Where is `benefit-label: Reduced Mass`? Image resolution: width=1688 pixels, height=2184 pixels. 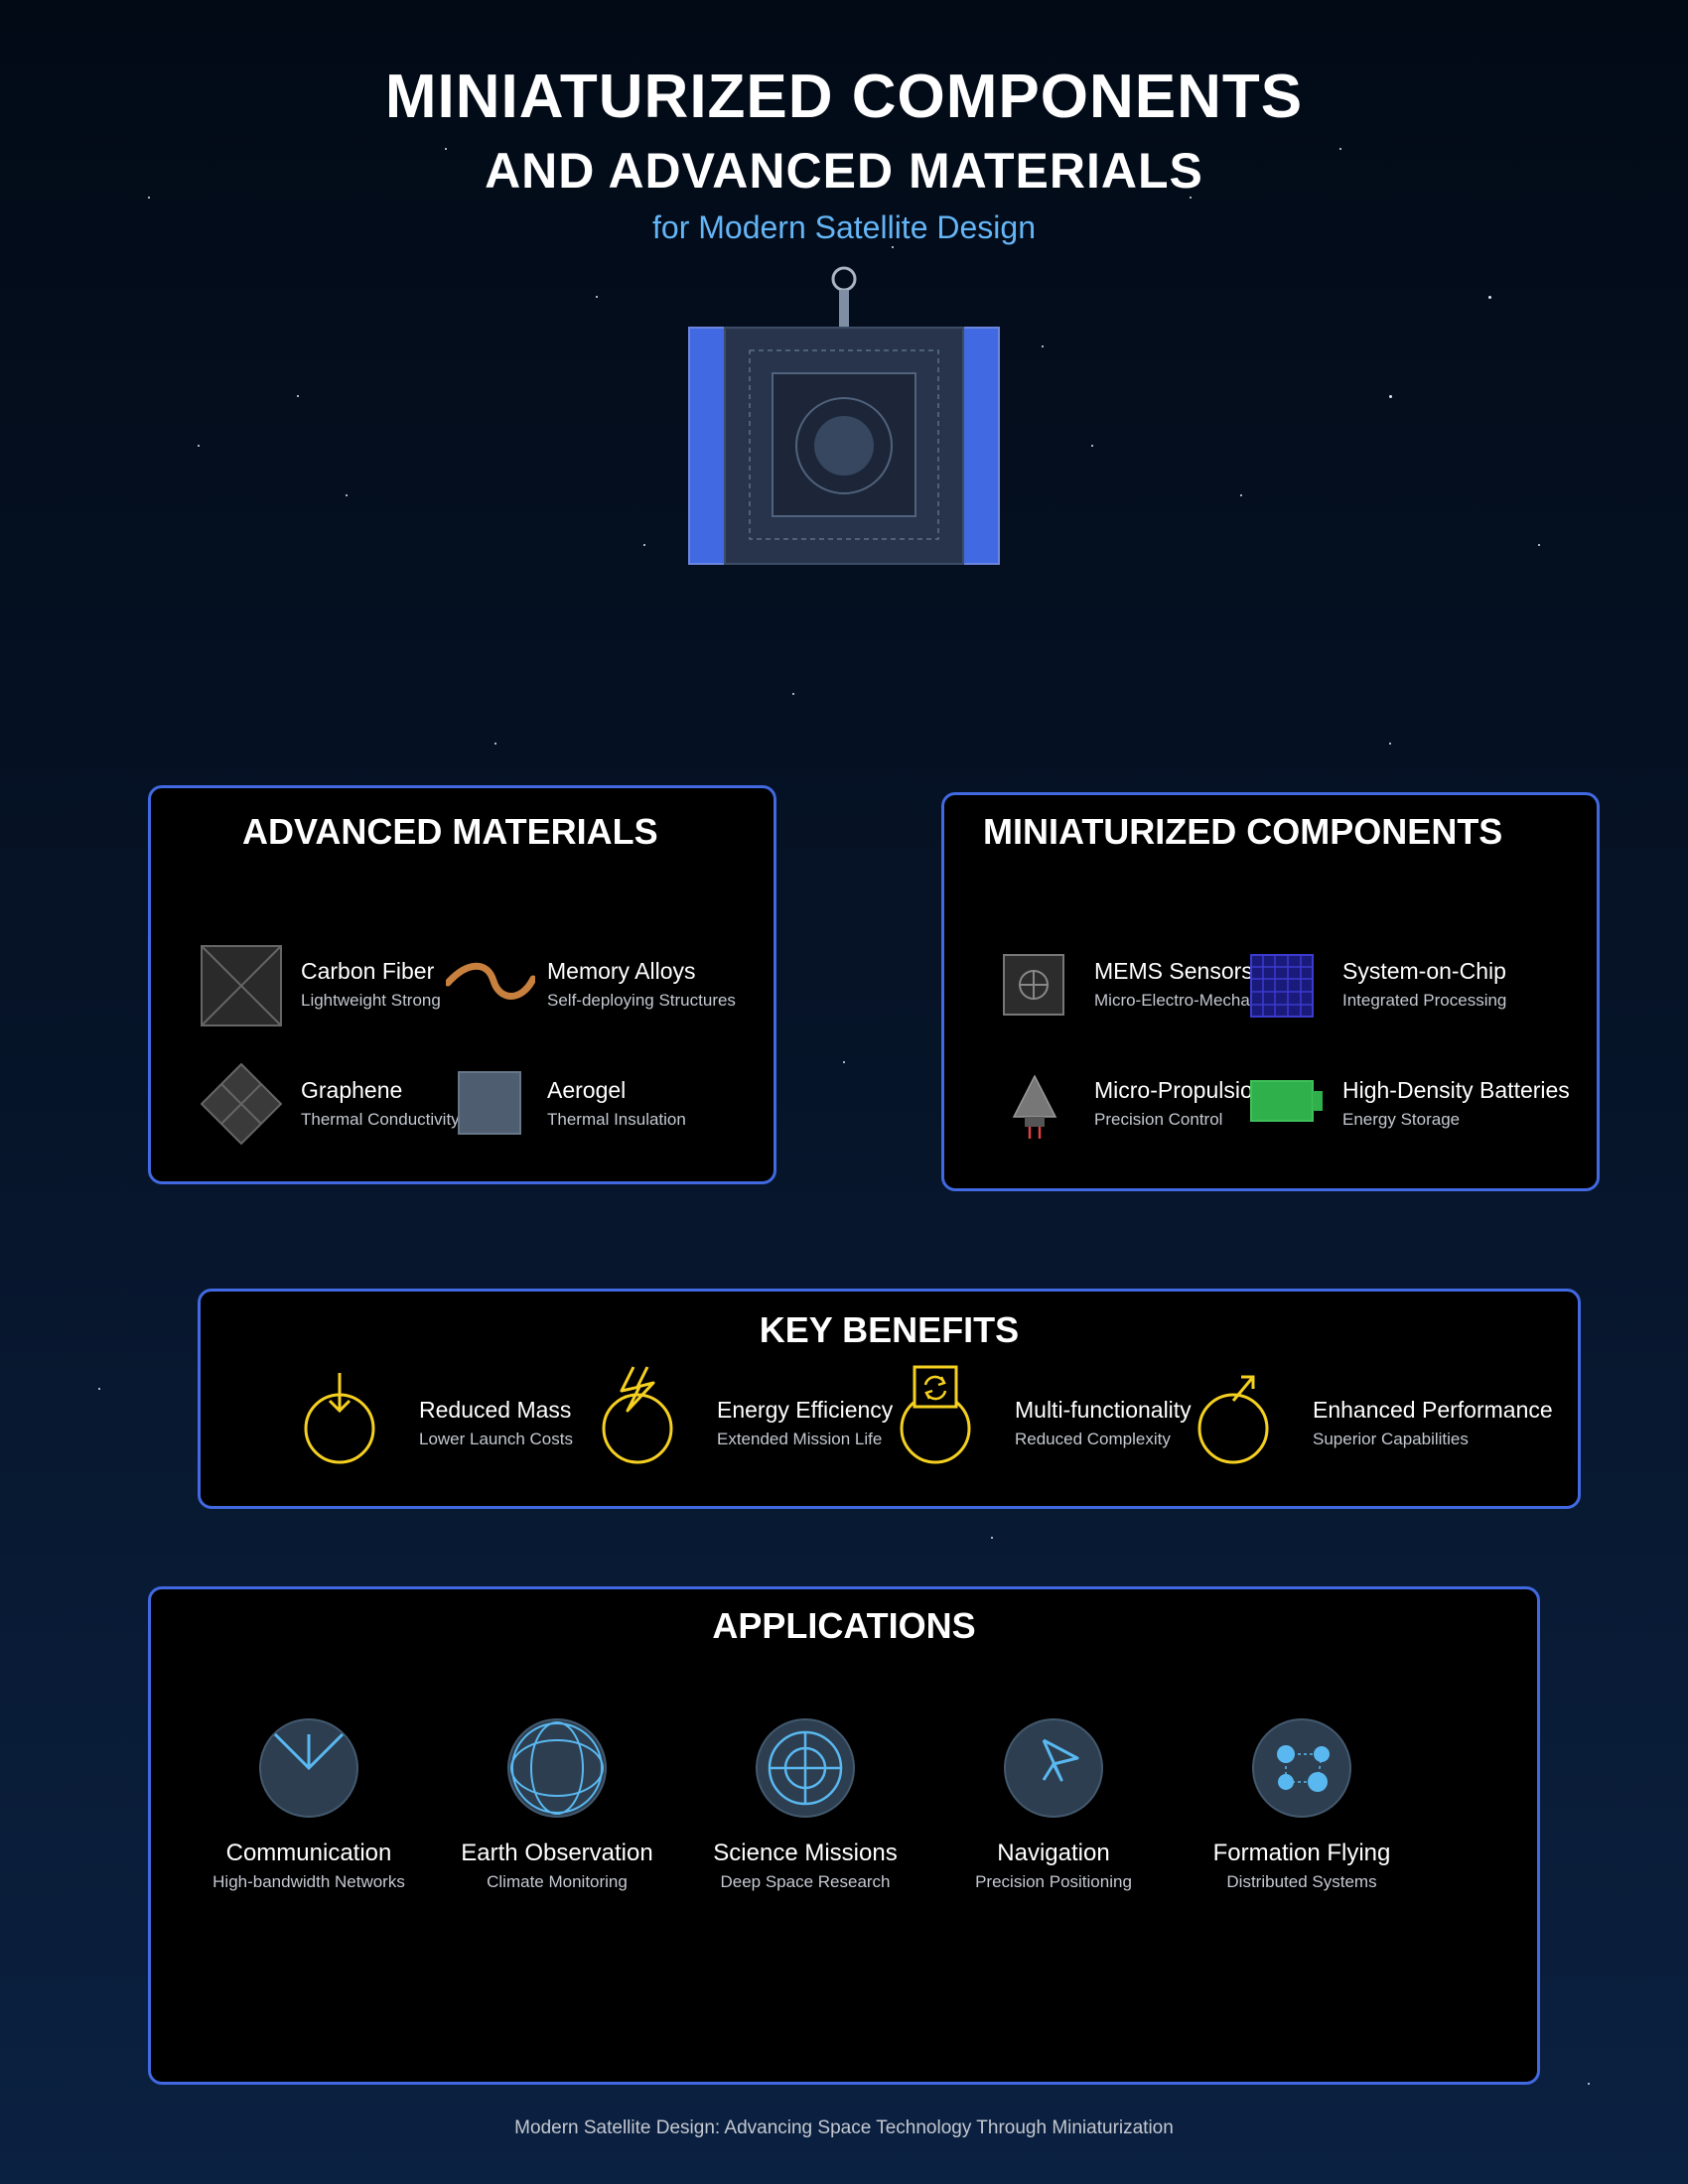 benefit-label: Reduced Mass is located at coordinates (495, 1410).